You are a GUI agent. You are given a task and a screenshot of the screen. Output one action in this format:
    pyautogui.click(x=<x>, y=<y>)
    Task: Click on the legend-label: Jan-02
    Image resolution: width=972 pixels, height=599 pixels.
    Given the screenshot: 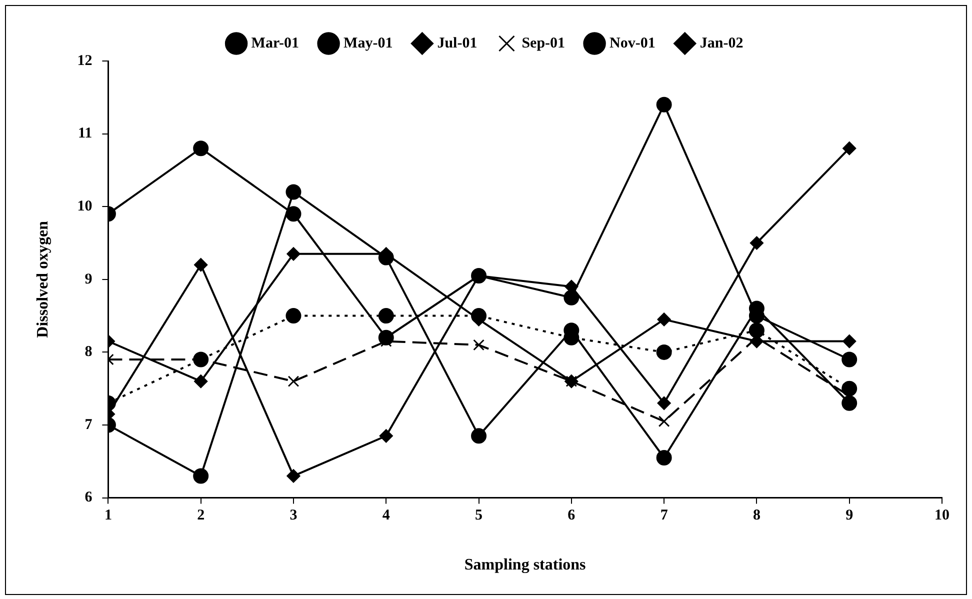 What is the action you would take?
    pyautogui.click(x=722, y=43)
    